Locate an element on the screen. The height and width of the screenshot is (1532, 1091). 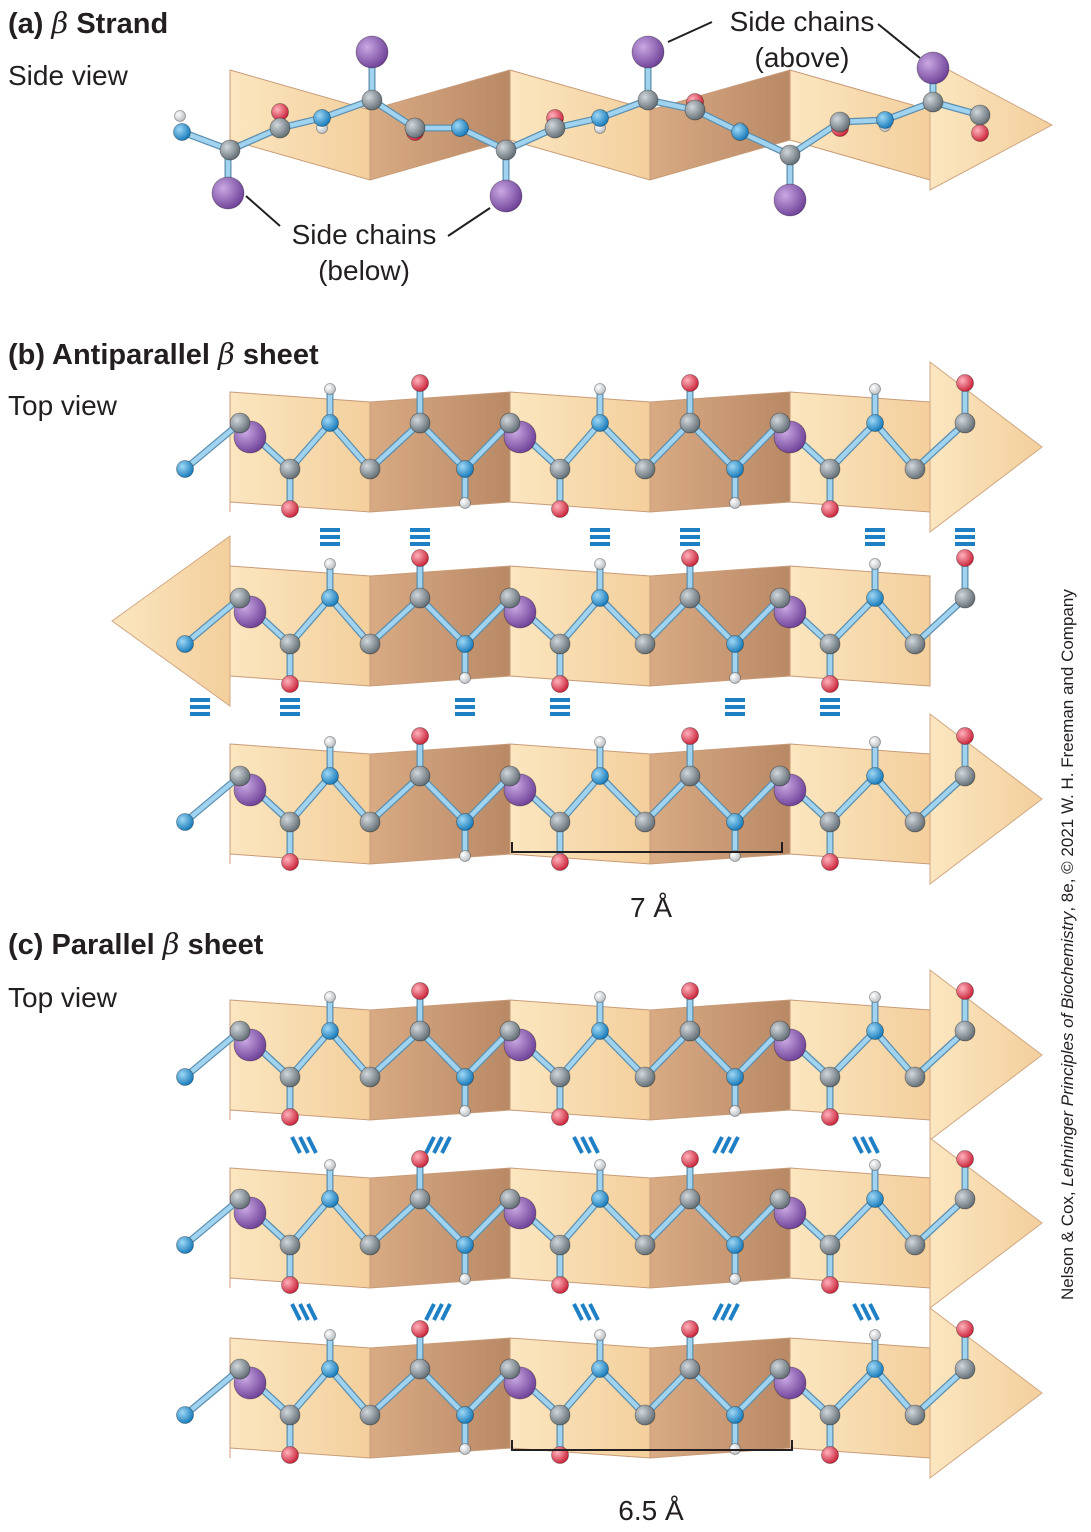
measure-bracket-6-5-angstrom is located at coordinates (652, 1445).